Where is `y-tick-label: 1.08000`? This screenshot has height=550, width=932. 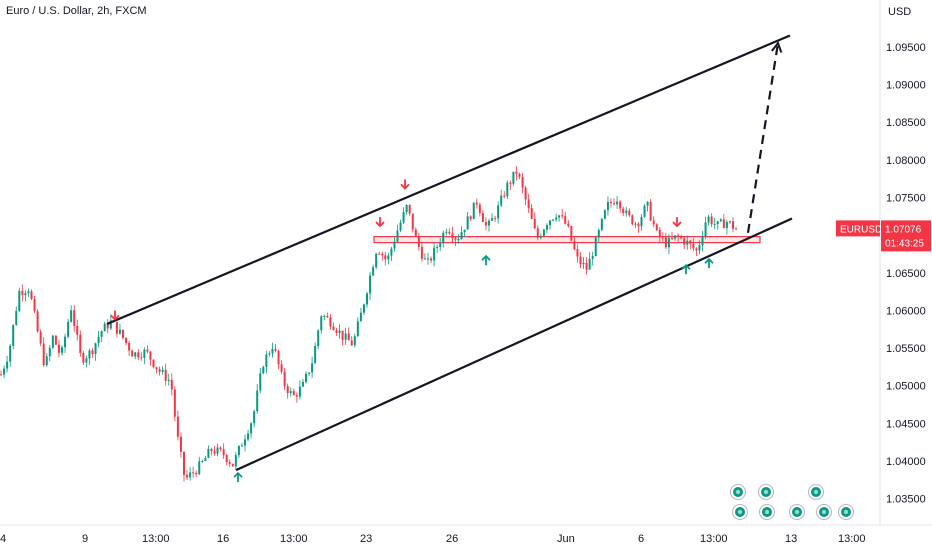 y-tick-label: 1.08000 is located at coordinates (906, 161).